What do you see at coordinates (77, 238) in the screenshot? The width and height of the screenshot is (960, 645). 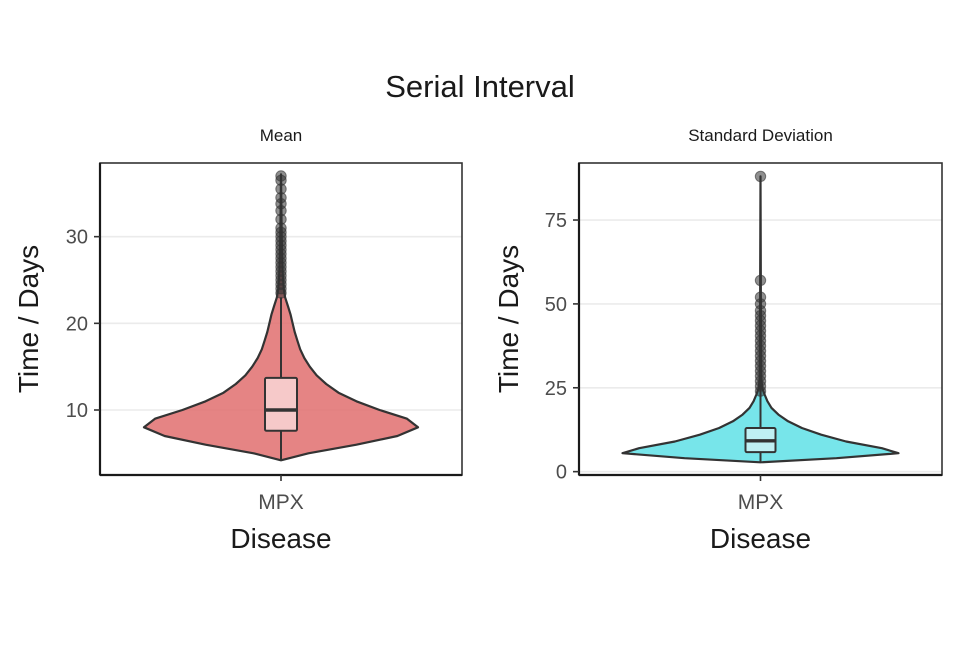 I see `y-tick-label: 30` at bounding box center [77, 238].